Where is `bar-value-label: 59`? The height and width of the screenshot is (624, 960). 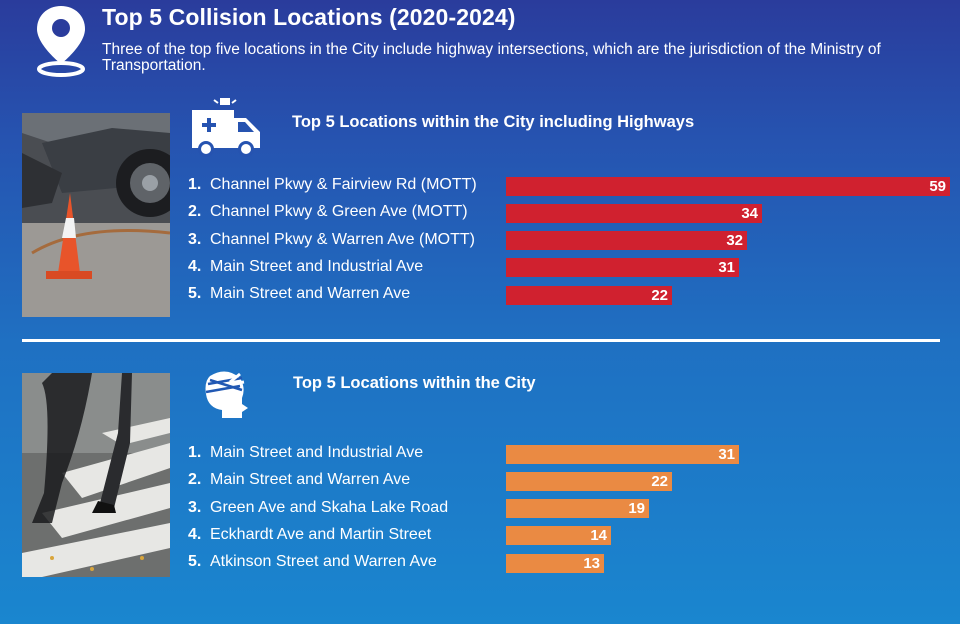
bar-value-label: 59 is located at coordinates (937, 186).